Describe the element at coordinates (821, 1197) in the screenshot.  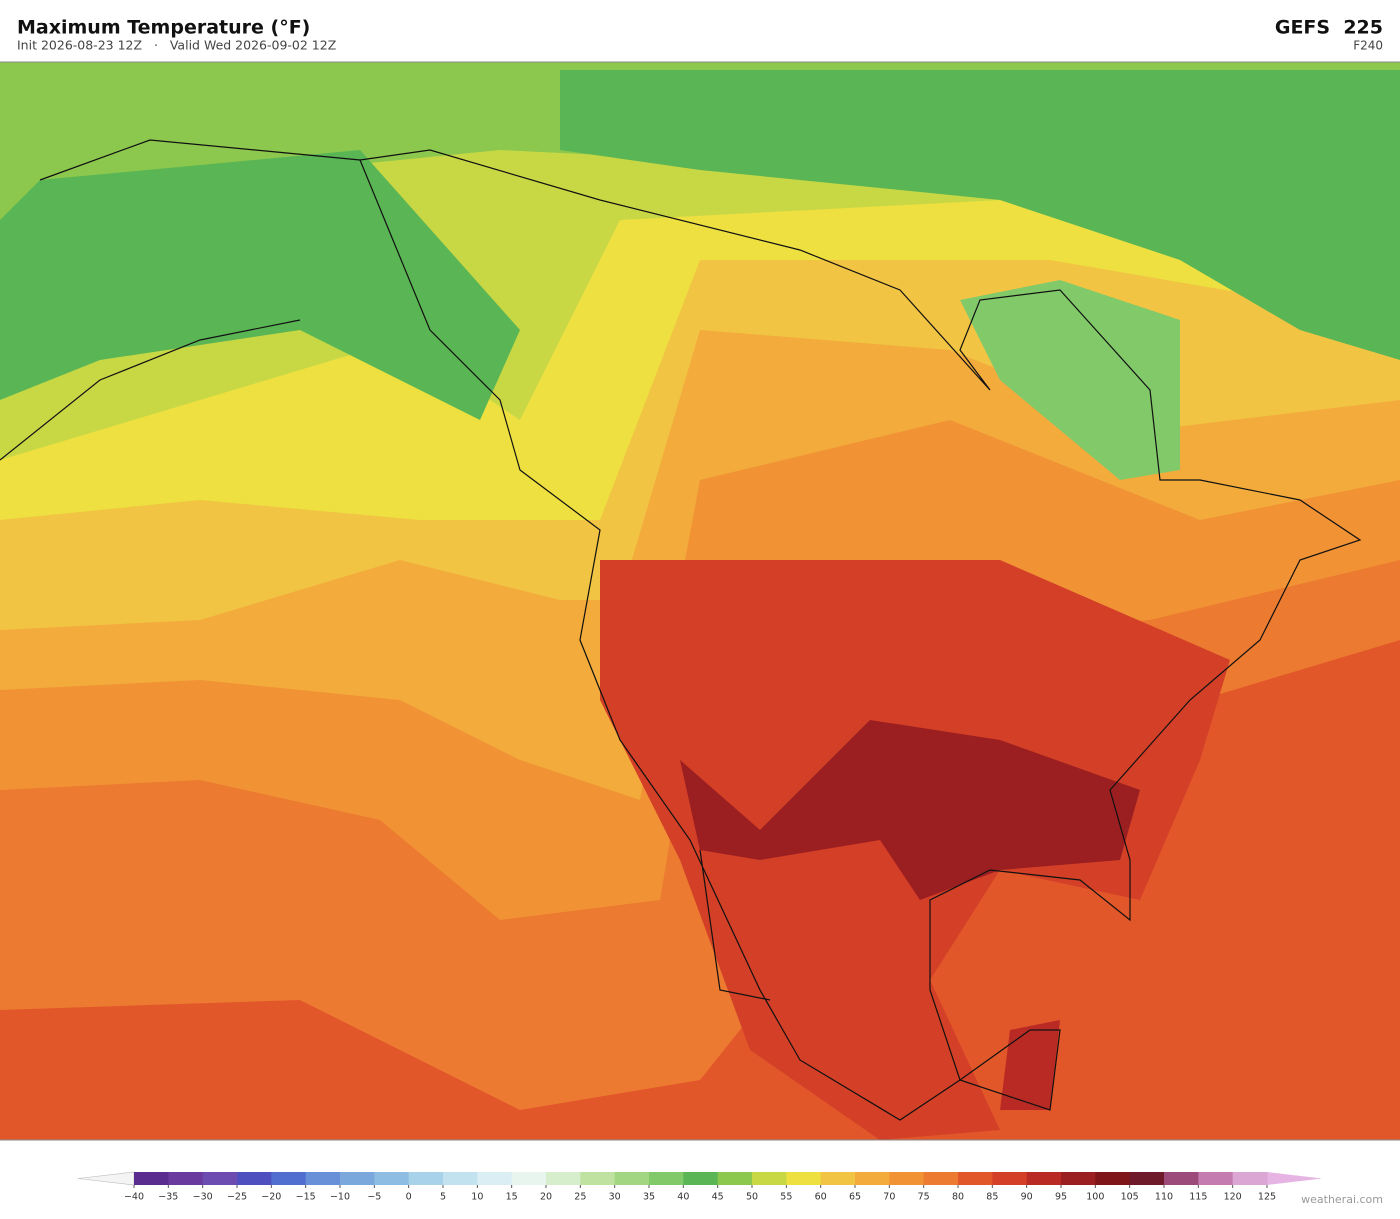
I see `colorbar-tick-label: 60` at that location.